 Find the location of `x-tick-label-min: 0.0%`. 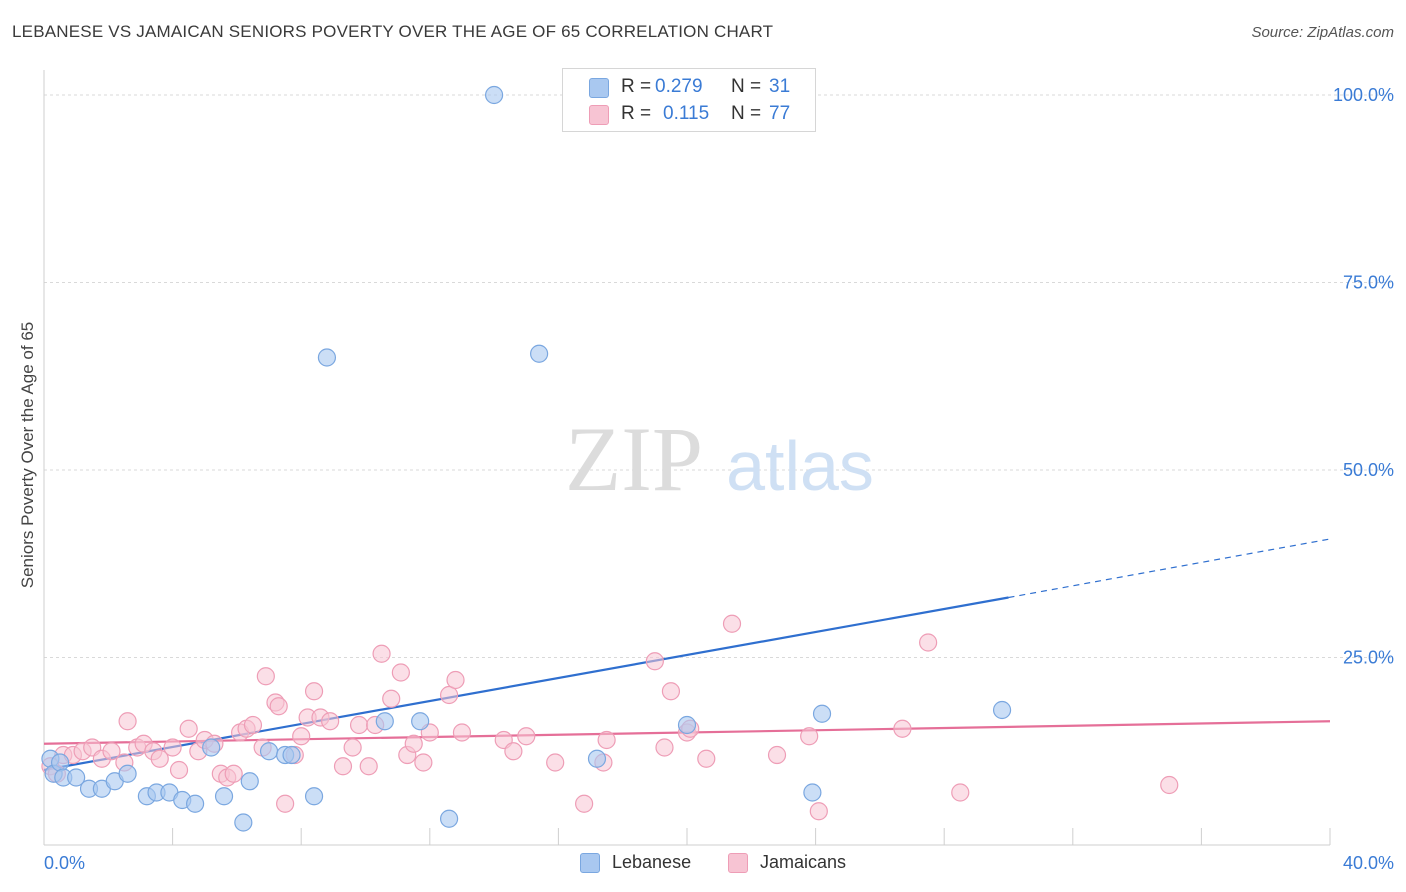

x-tick-label-min: 0.0% is located at coordinates (64, 863).